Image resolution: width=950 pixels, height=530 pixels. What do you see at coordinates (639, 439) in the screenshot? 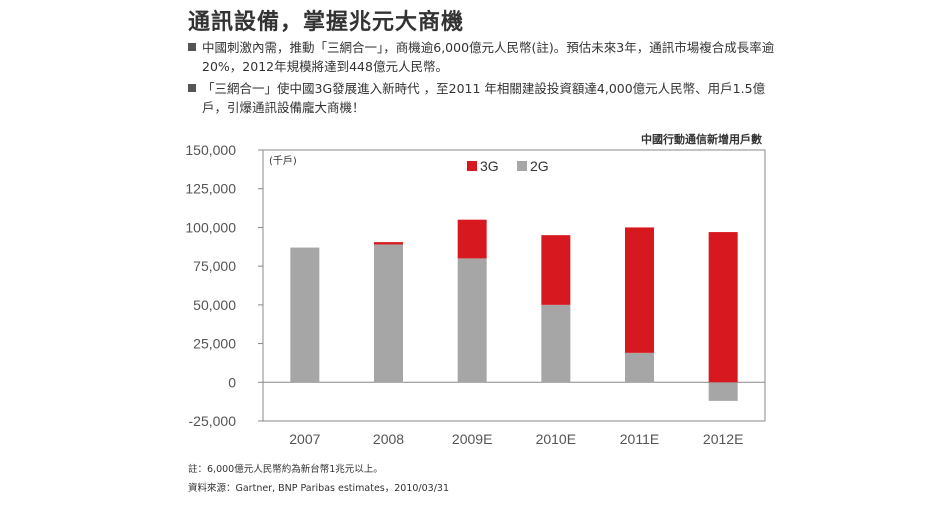
I see `x-tick-label: 2011E` at bounding box center [639, 439].